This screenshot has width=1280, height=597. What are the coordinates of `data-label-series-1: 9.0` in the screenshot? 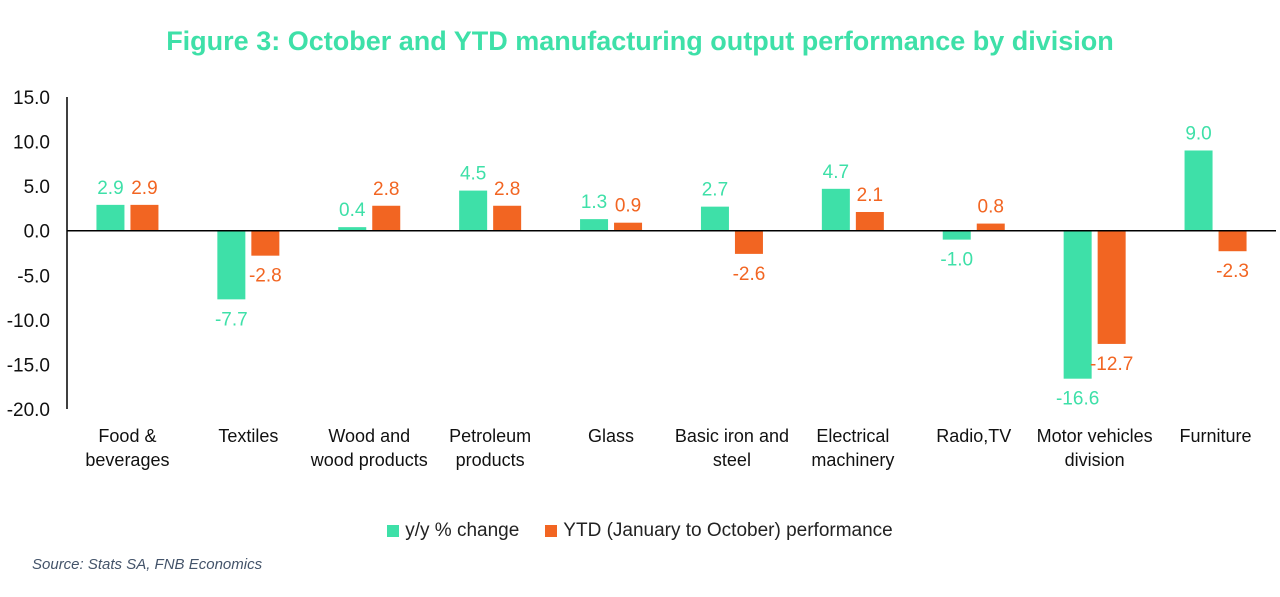 It's located at (1198, 133).